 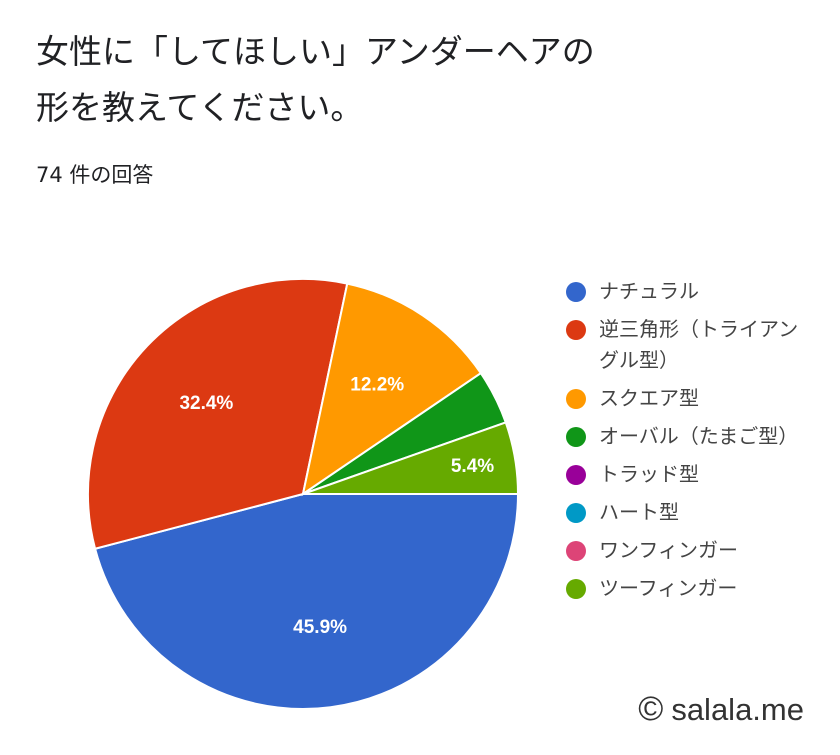 I want to click on legend-item: スクエア型, so click(x=686, y=398).